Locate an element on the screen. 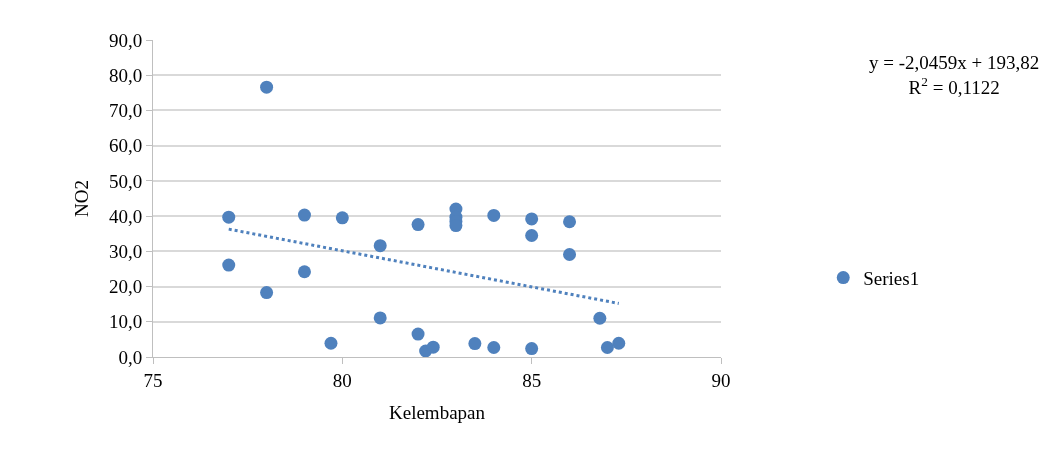  x-tick-label: 90 is located at coordinates (721, 380).